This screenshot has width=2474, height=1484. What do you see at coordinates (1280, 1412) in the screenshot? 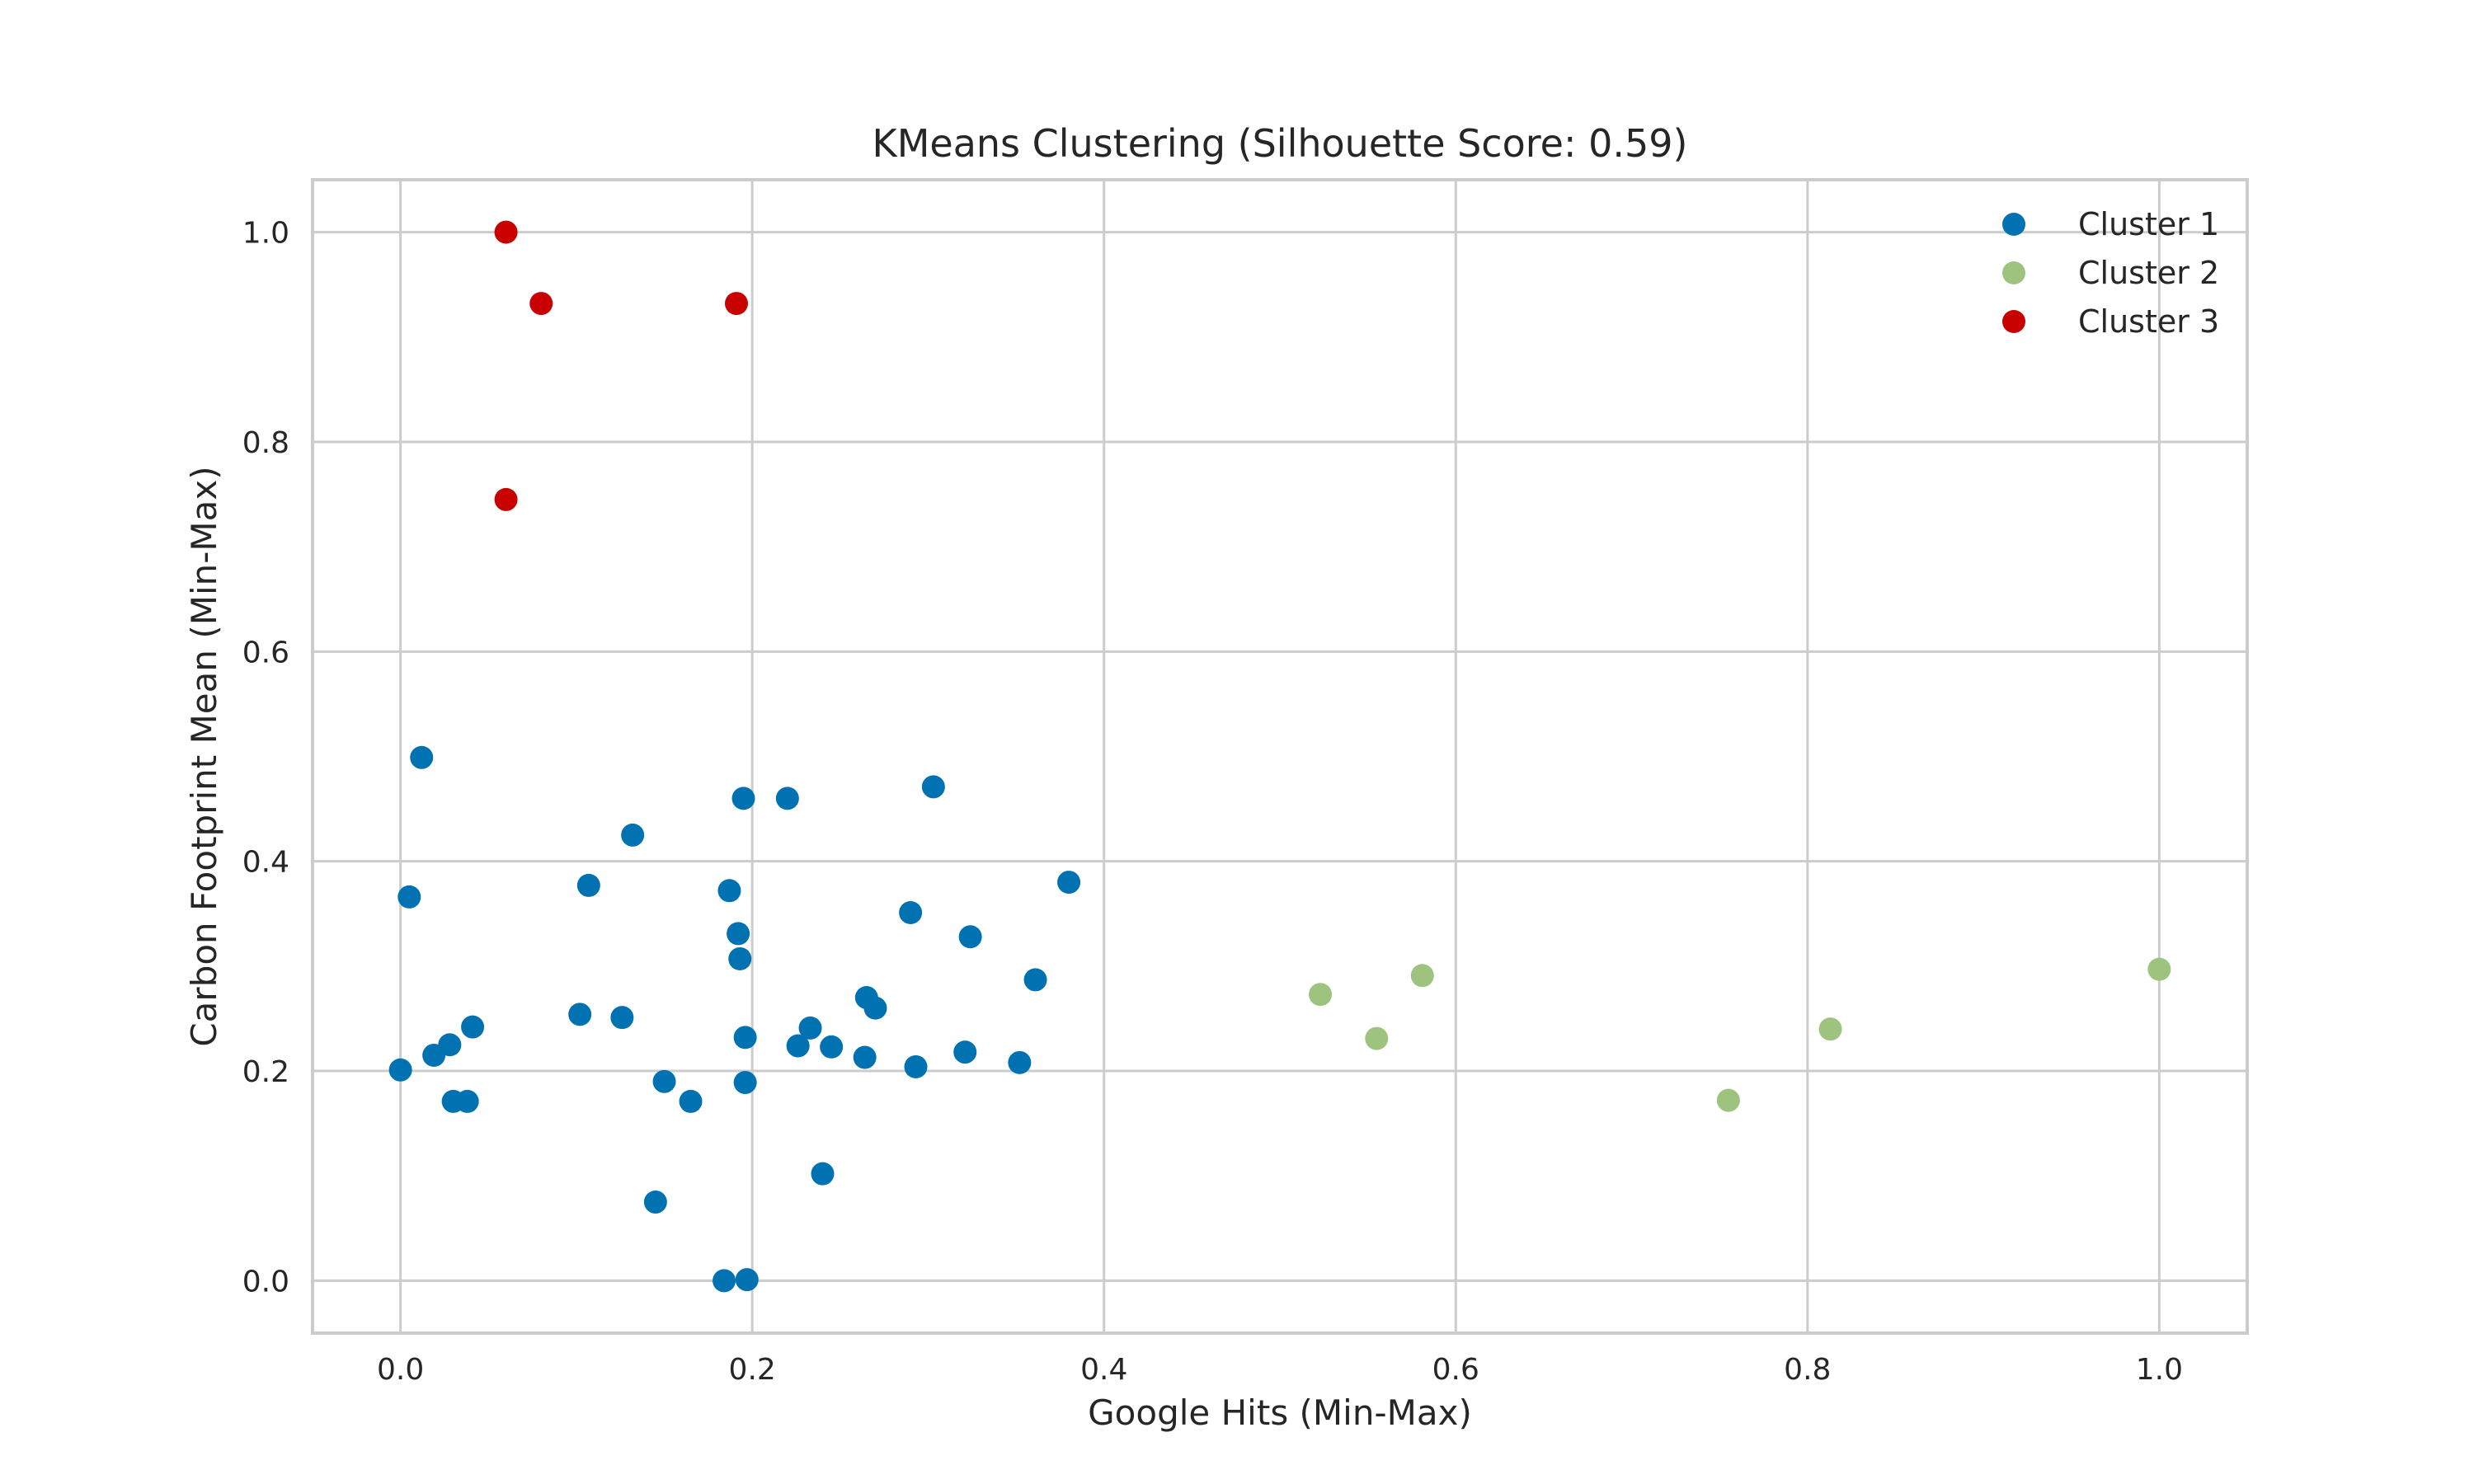
I see `x-axis-label: Google Hits (Min-Max)` at bounding box center [1280, 1412].